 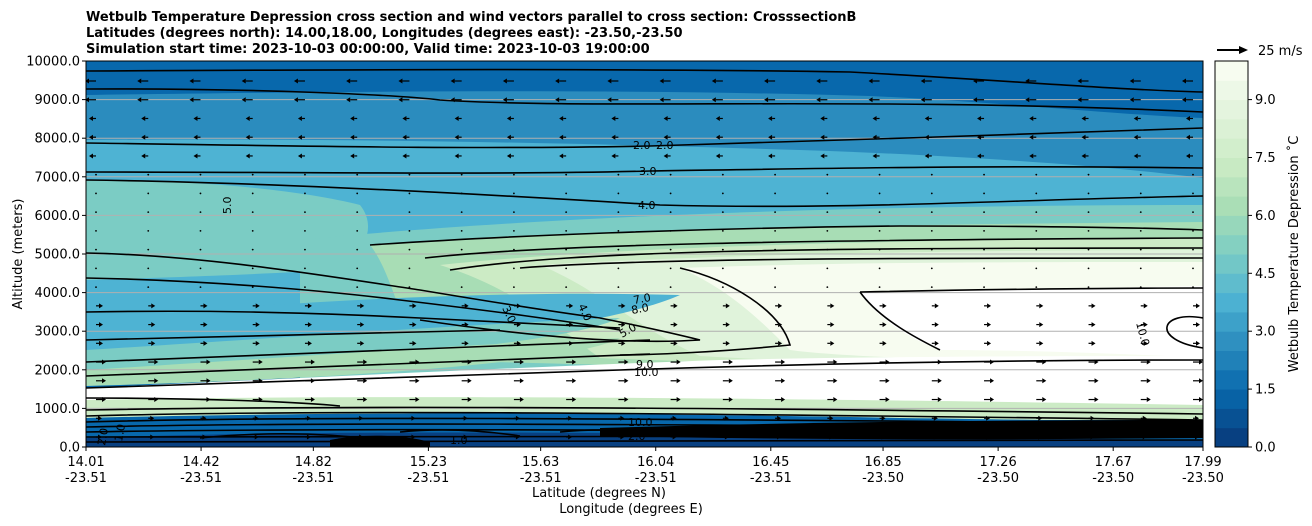 I want to click on x-tick-label-lon: -23.50, so click(x=1203, y=478).